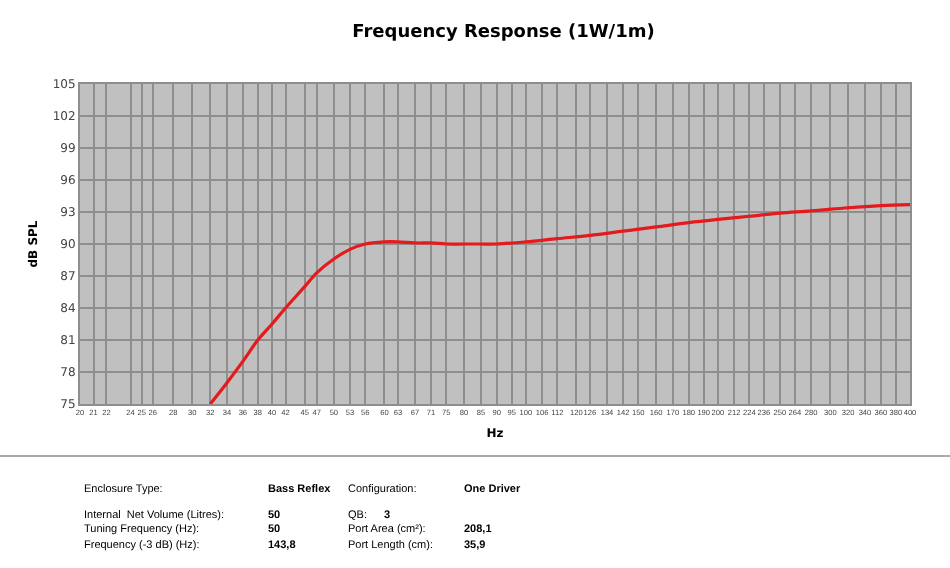  Describe the element at coordinates (503, 32) in the screenshot. I see `chart-title: Frequency Response (1W/1m)` at that location.